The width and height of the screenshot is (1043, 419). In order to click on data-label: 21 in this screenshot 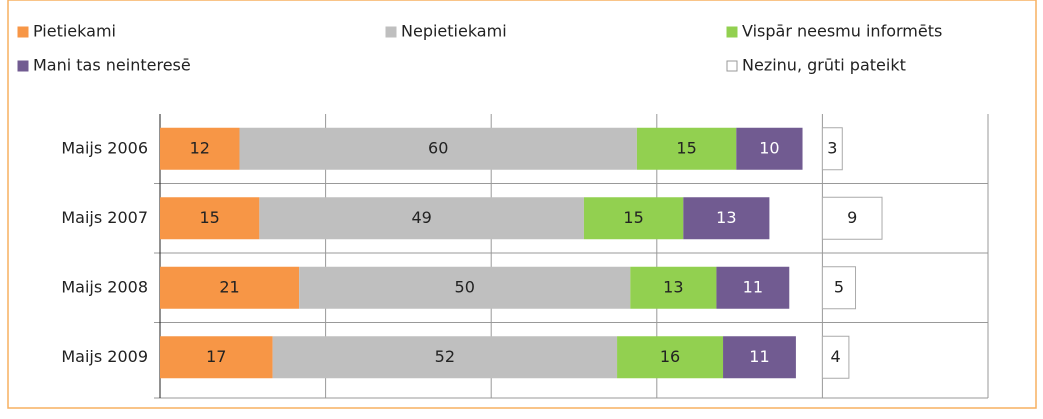, I will do `click(229, 286)`.